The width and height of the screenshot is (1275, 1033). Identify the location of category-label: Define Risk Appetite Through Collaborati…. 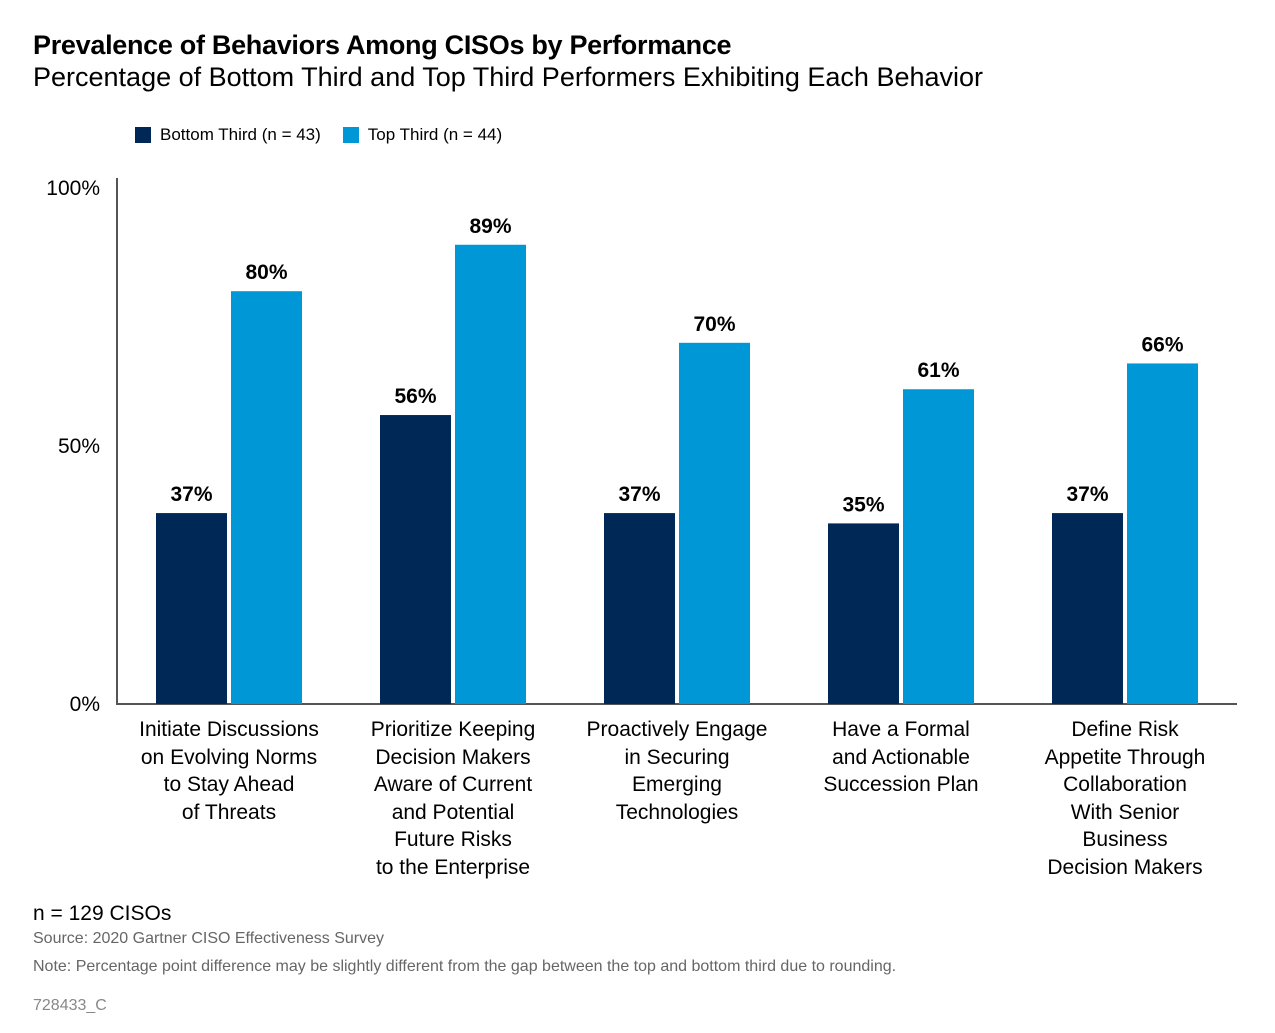
(1125, 798).